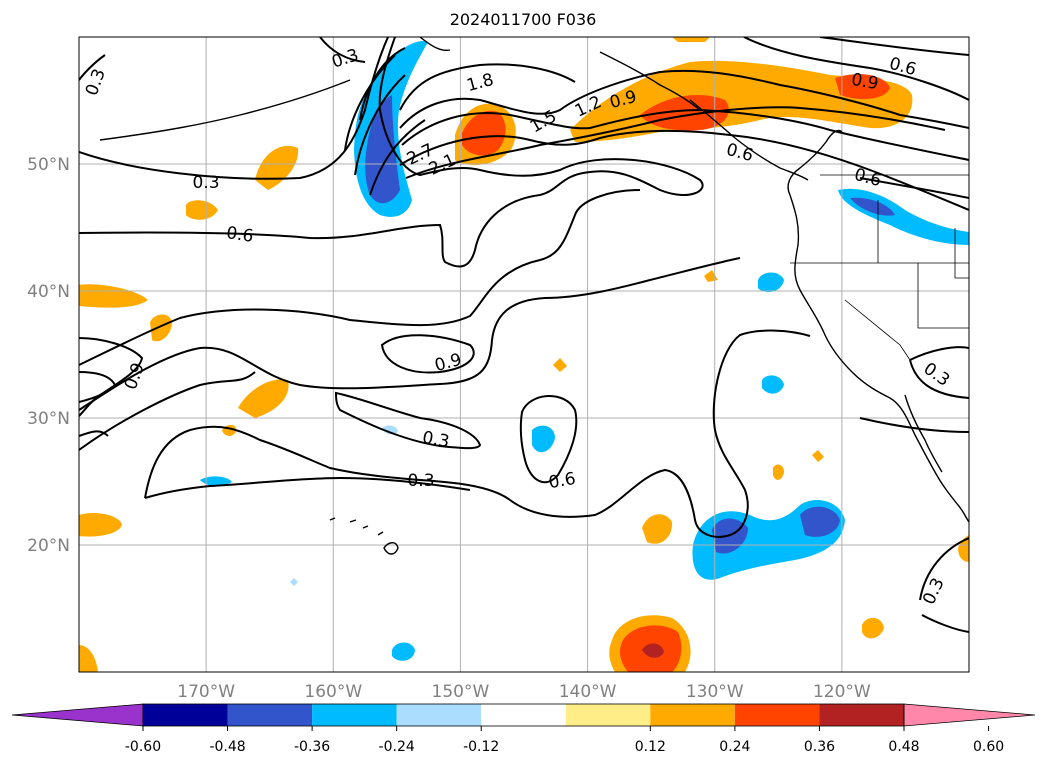  What do you see at coordinates (397, 747) in the screenshot?
I see `colorbar-tick-label: -0.24` at bounding box center [397, 747].